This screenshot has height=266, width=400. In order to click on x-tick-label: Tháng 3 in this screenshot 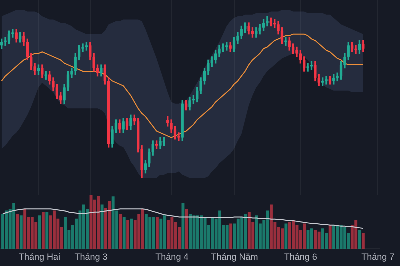, I will do `click(91, 257)`.